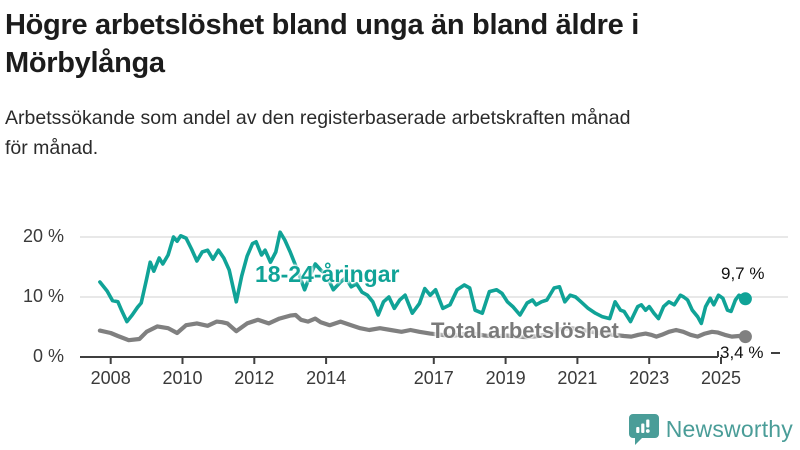 This screenshot has height=450, width=800. What do you see at coordinates (729, 428) in the screenshot?
I see `brand-name: Newsworthy` at bounding box center [729, 428].